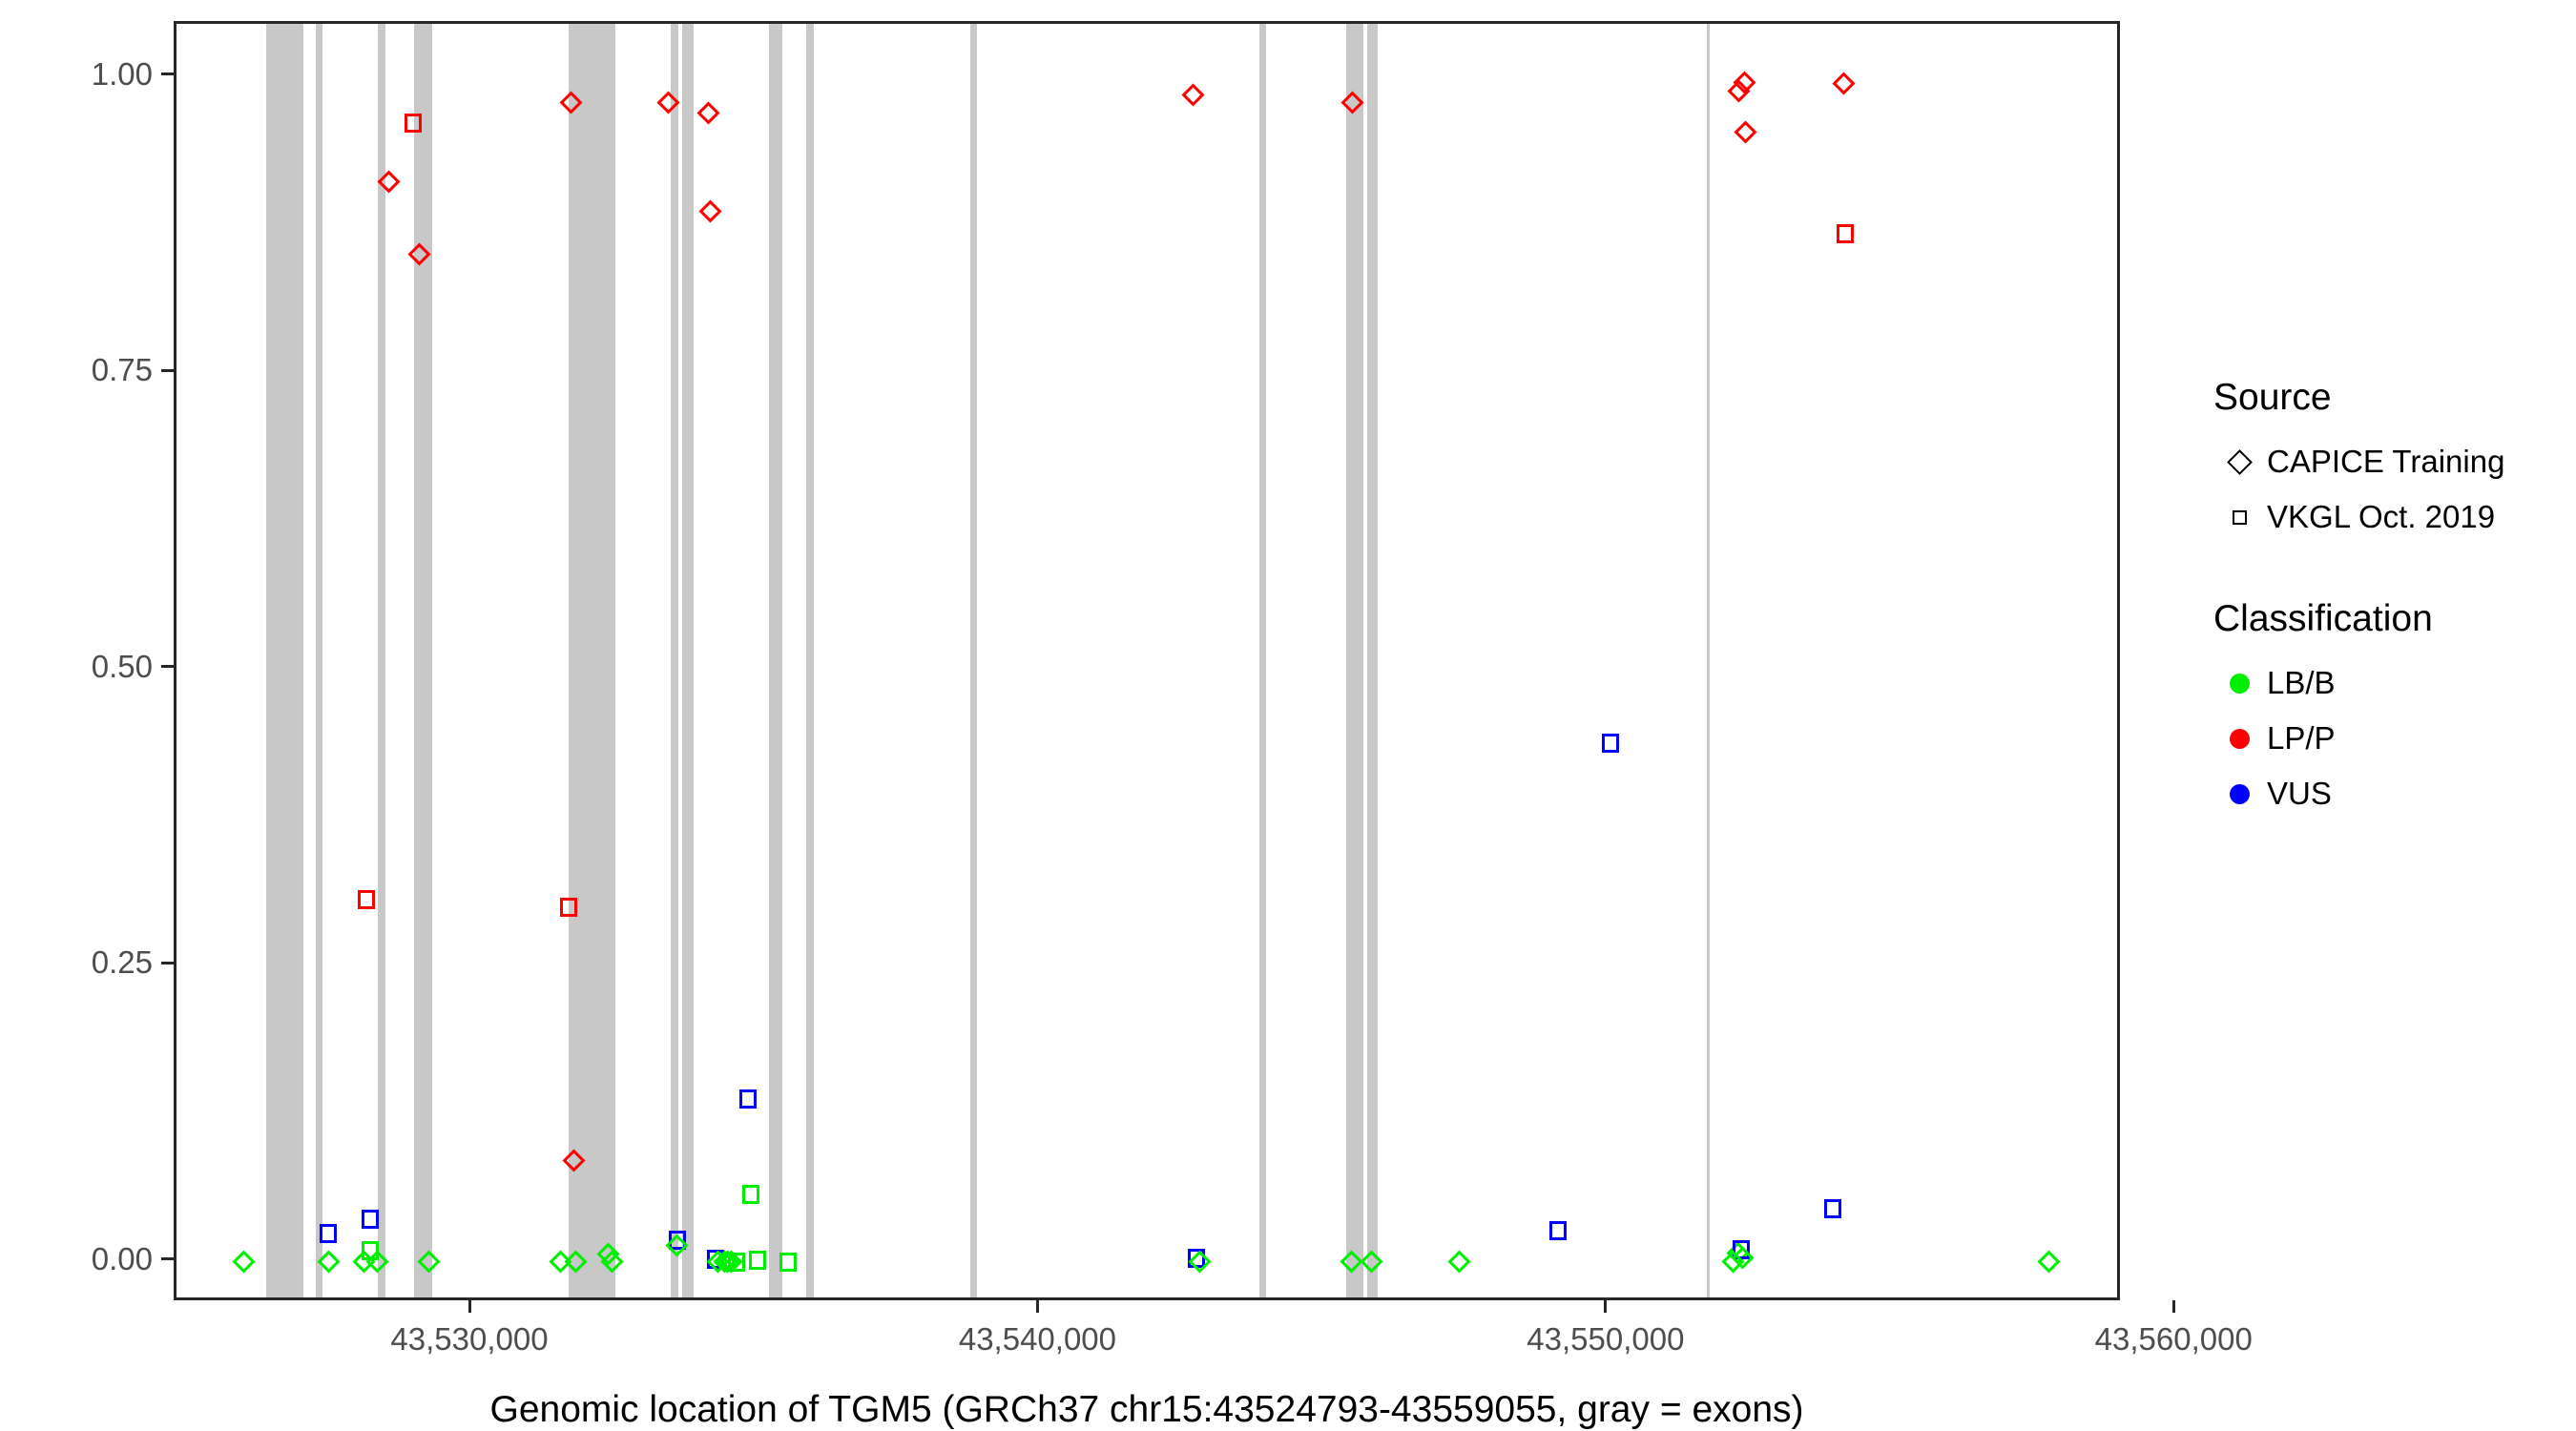 The width and height of the screenshot is (2576, 1431). I want to click on x-tick-label: 43,530,000, so click(469, 1339).